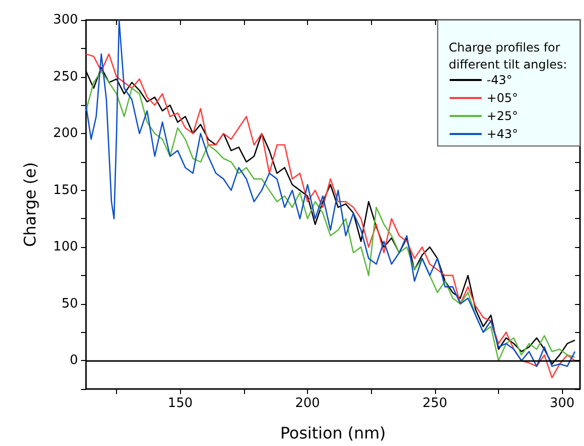 Image resolution: width=584 pixels, height=446 pixels. I want to click on legend-title: Charge profiles for different tilt angles:, so click(508, 56).